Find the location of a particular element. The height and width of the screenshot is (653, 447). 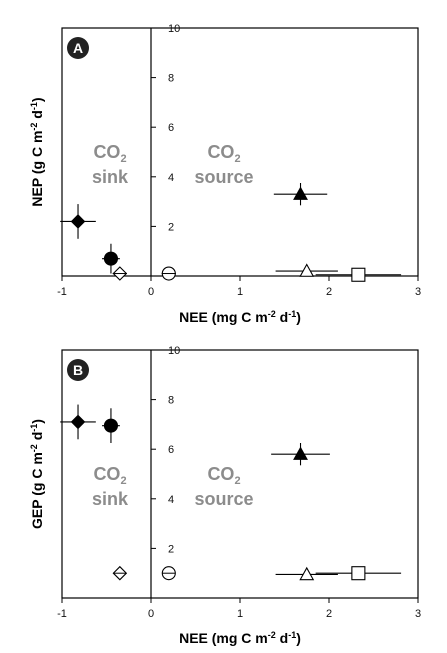

y-axis-title: GEP (g C m-2 d-1) is located at coordinates (37, 474).